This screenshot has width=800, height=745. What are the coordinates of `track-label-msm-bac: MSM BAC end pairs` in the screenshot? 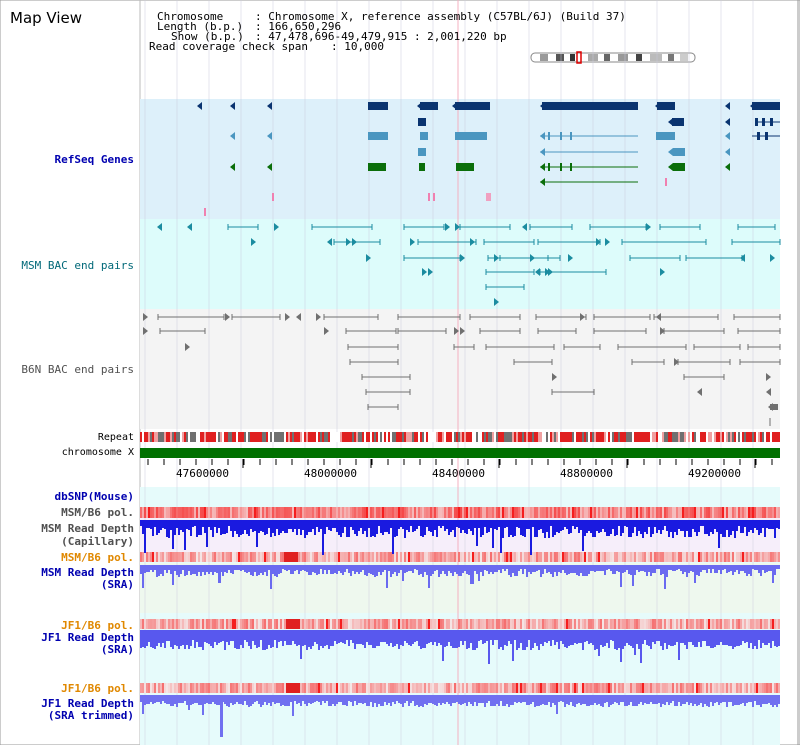 It's located at (77, 265).